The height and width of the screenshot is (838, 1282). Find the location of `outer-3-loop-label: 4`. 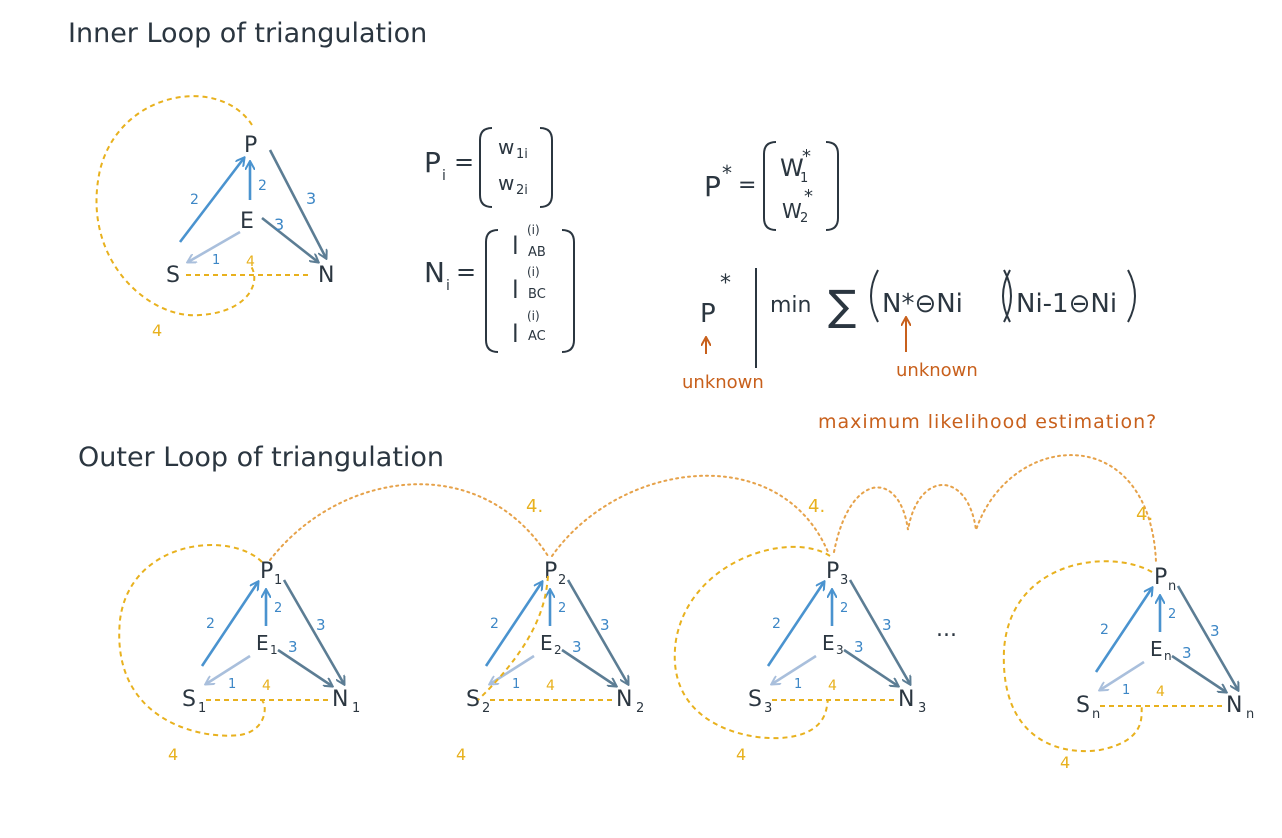

outer-3-loop-label: 4 is located at coordinates (741, 754).